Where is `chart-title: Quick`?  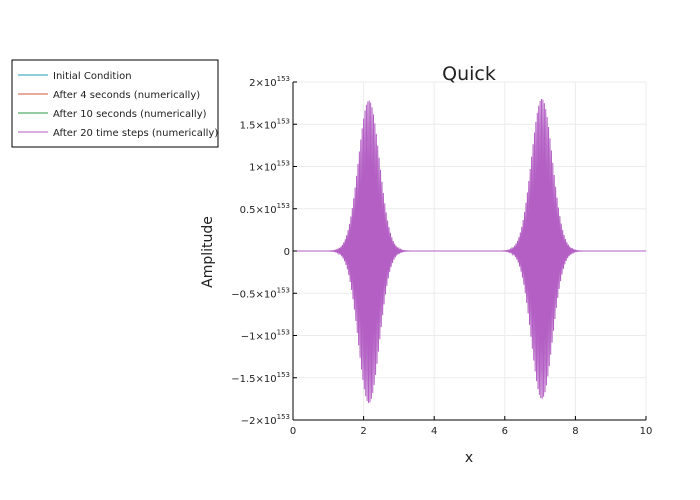
chart-title: Quick is located at coordinates (469, 74).